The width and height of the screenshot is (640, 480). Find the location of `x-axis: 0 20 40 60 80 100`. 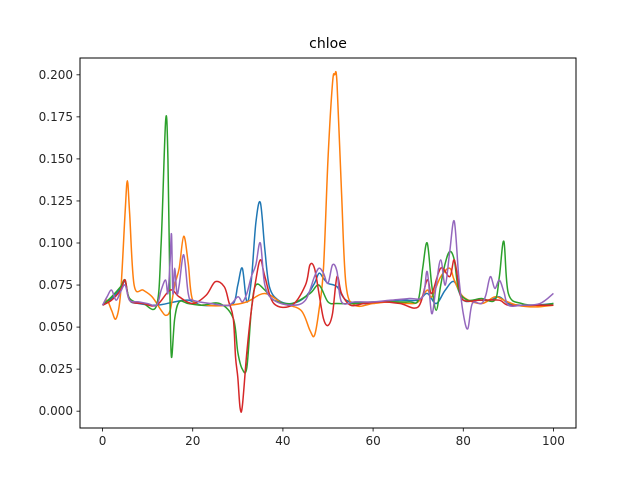

x-axis: 0 20 40 60 80 100 is located at coordinates (332, 438).